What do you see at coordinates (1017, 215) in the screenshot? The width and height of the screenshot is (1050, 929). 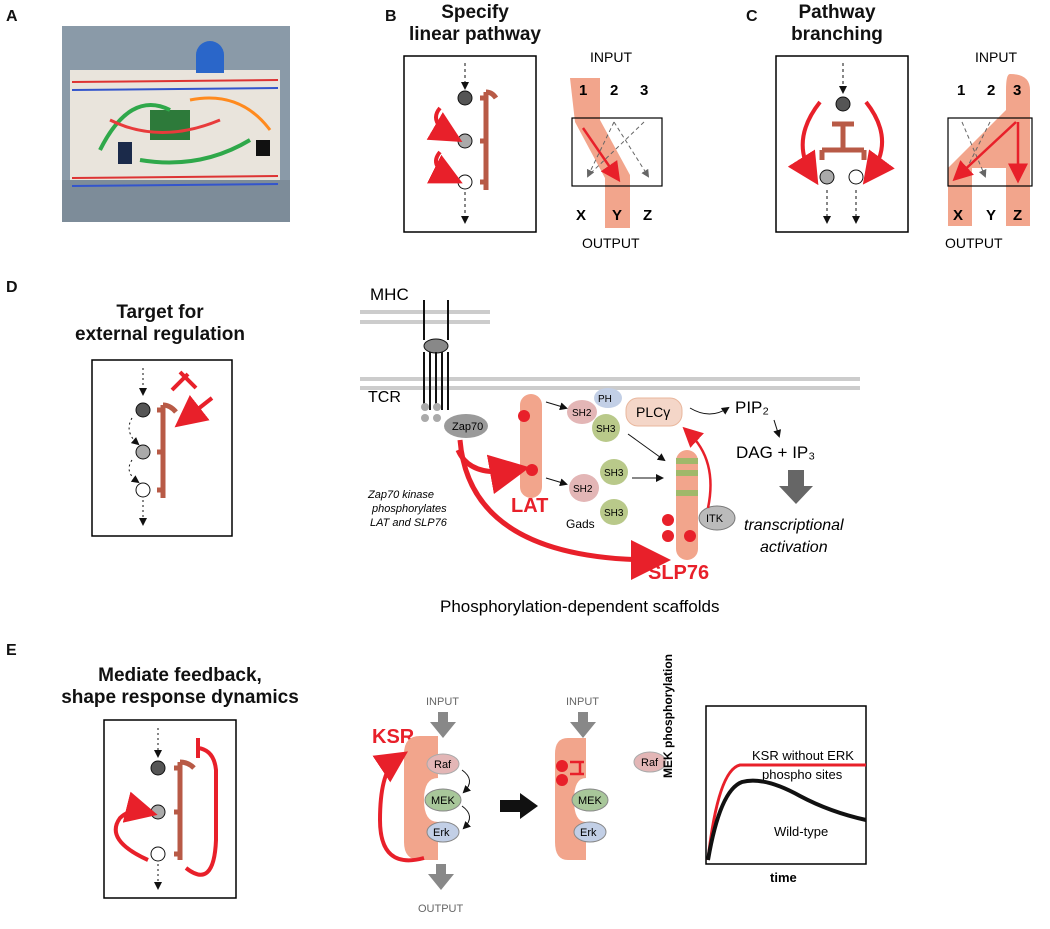 I see `panel-c-output-z: Z` at bounding box center [1017, 215].